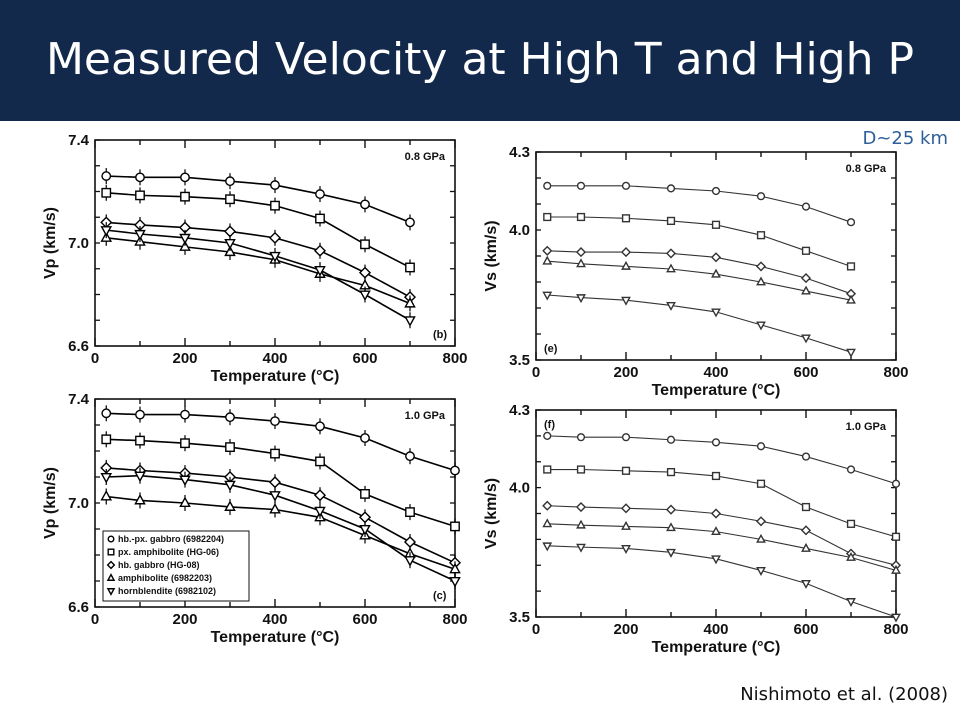 This screenshot has height=720, width=960. I want to click on legend-entry: hornblendite (6982102), so click(167, 591).